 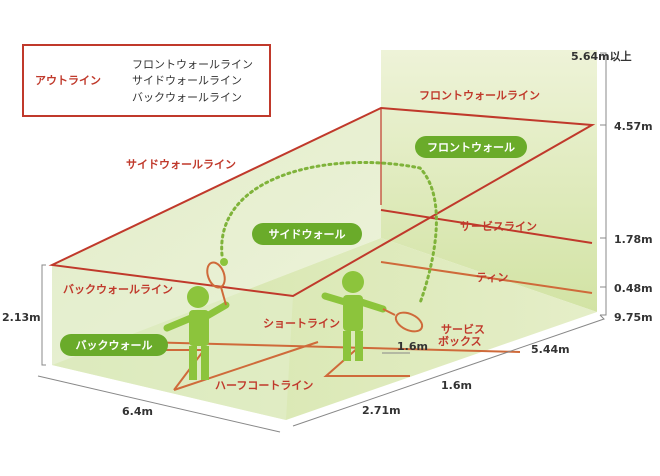 I want to click on player-back-leg-left, so click(x=193, y=363).